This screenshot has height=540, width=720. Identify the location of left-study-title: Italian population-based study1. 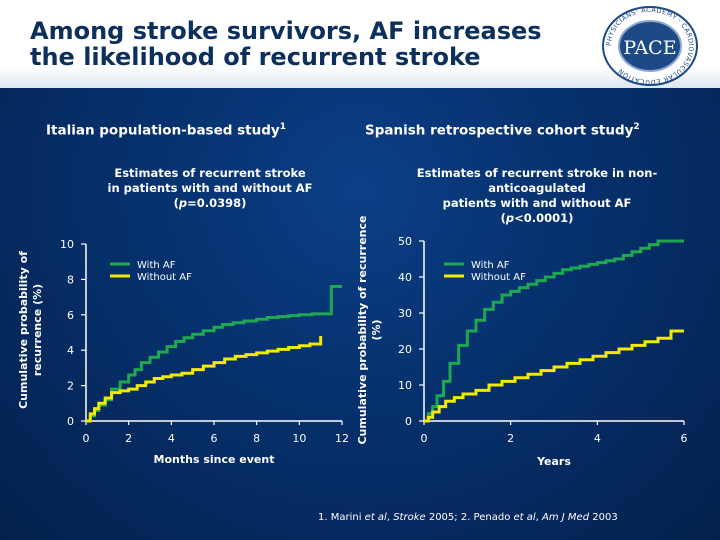
(166, 130).